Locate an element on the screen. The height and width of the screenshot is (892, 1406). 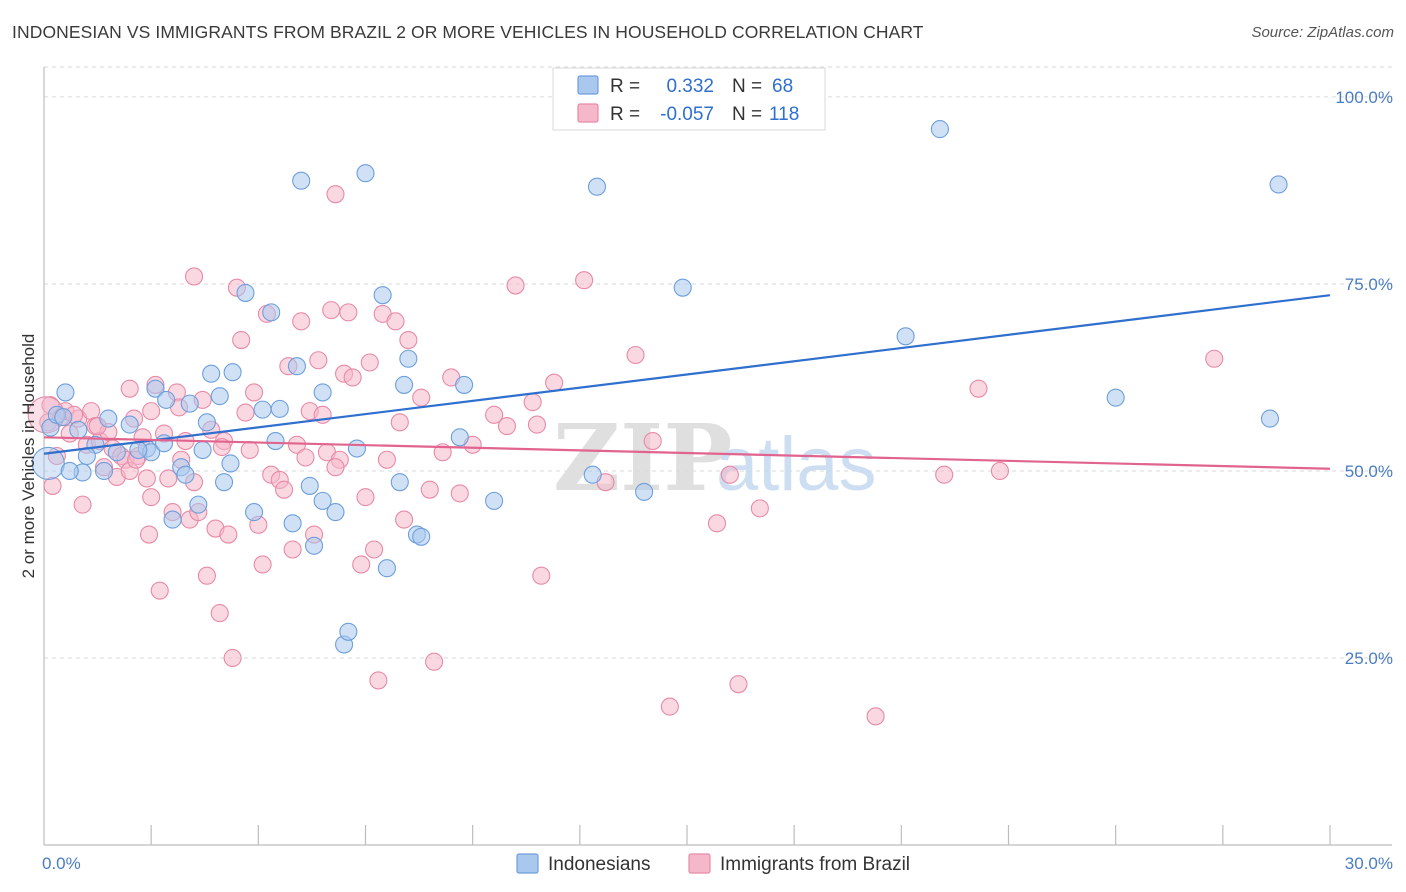
stats-swatch-indonesians is located at coordinates (588, 85).